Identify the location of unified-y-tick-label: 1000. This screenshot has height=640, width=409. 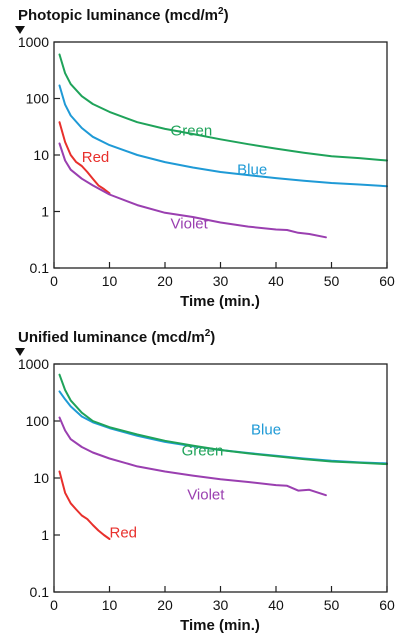
(33, 364).